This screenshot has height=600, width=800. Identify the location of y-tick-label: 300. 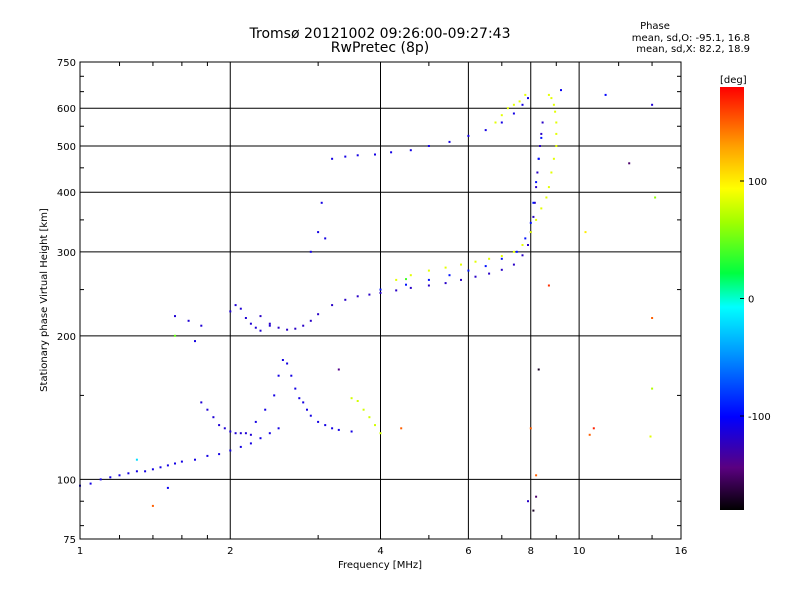
(66, 253).